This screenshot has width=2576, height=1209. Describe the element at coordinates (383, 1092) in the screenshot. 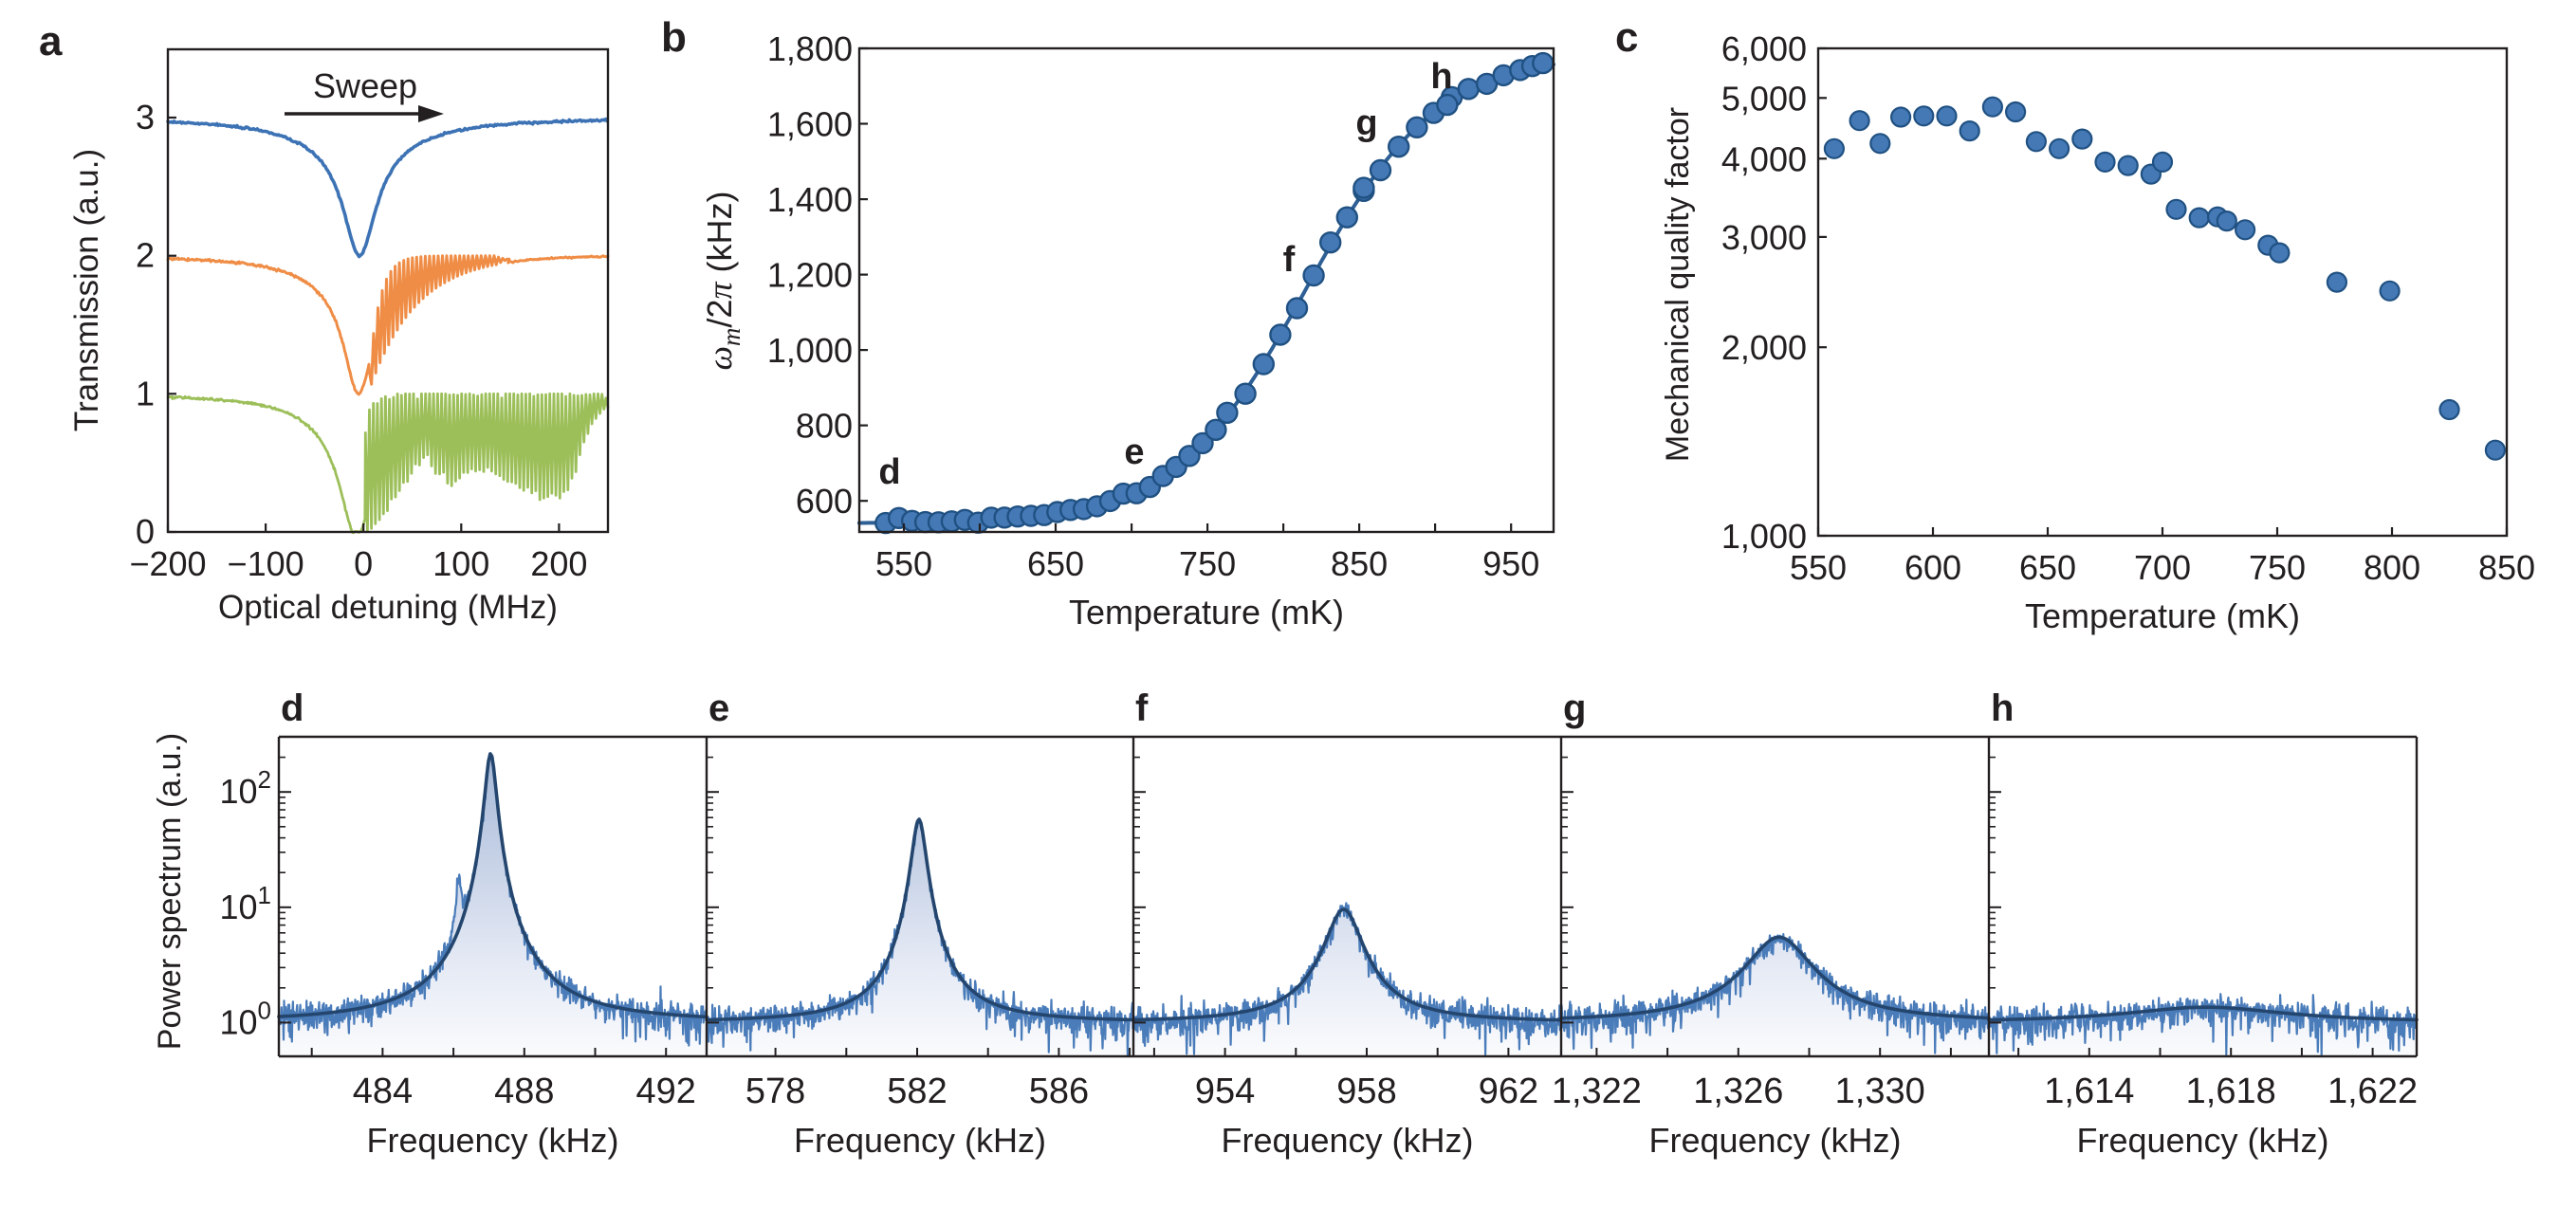

I see `svg-text: 484` at that location.